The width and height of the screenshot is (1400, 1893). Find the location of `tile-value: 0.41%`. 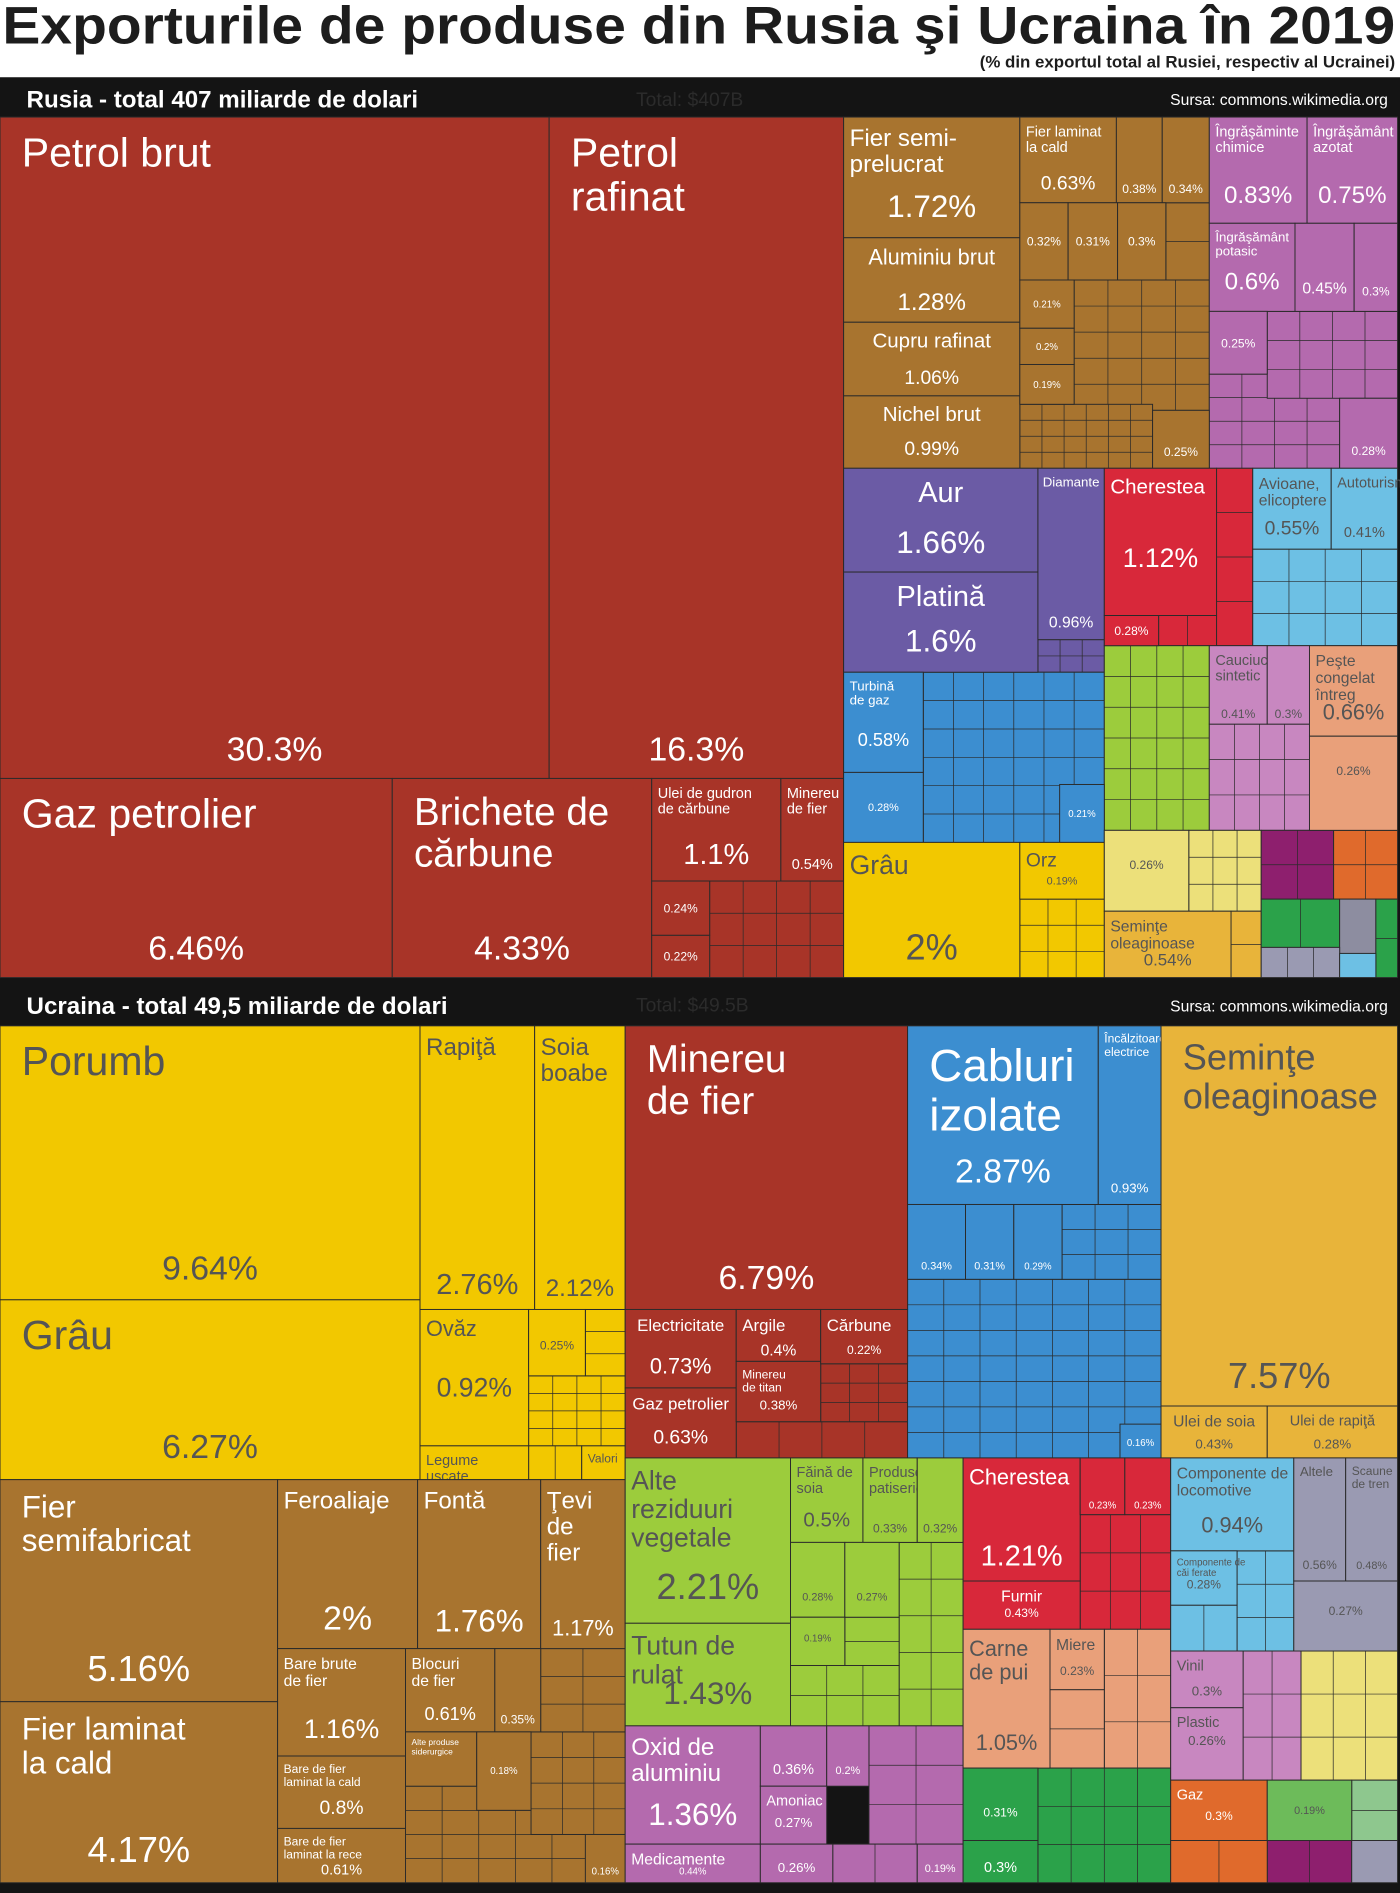

tile-value: 0.41% is located at coordinates (1238, 714).